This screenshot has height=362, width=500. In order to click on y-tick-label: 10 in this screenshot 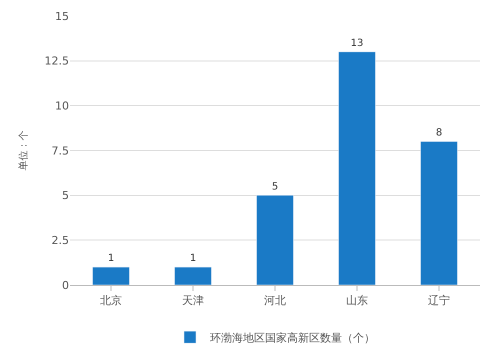, I will do `click(62, 106)`.